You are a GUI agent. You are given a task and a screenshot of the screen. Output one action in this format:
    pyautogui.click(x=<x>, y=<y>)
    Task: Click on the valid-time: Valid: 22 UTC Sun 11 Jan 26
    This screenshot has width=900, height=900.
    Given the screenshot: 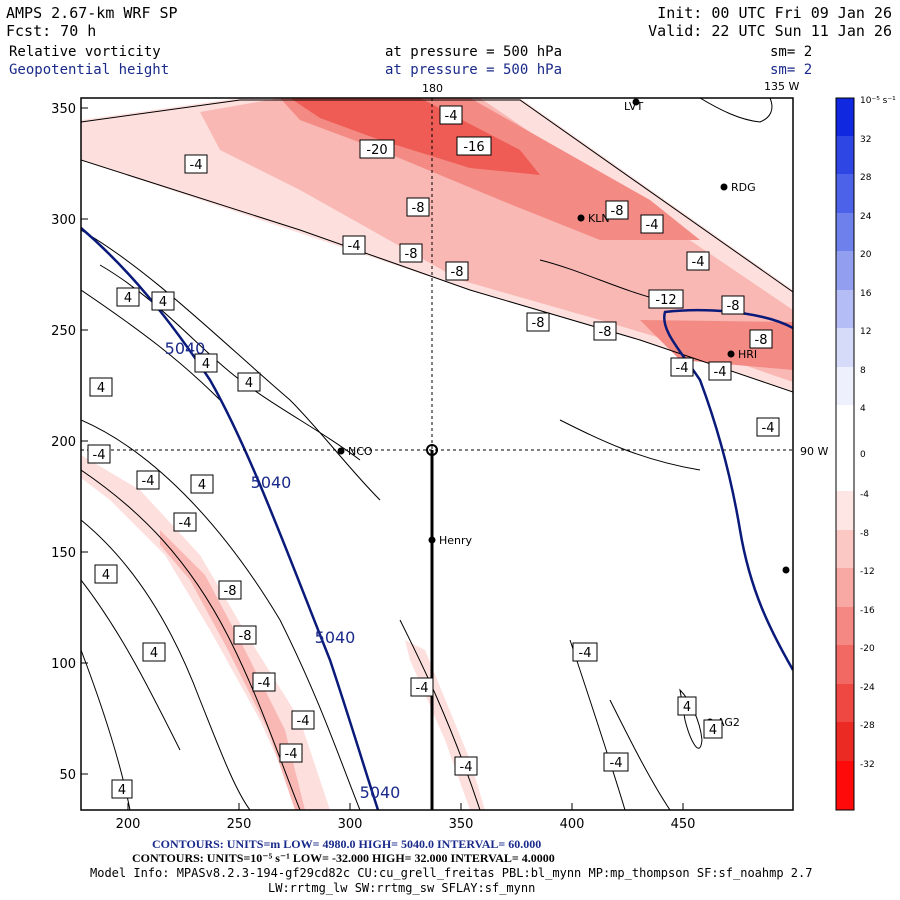 What is the action you would take?
    pyautogui.click(x=770, y=31)
    